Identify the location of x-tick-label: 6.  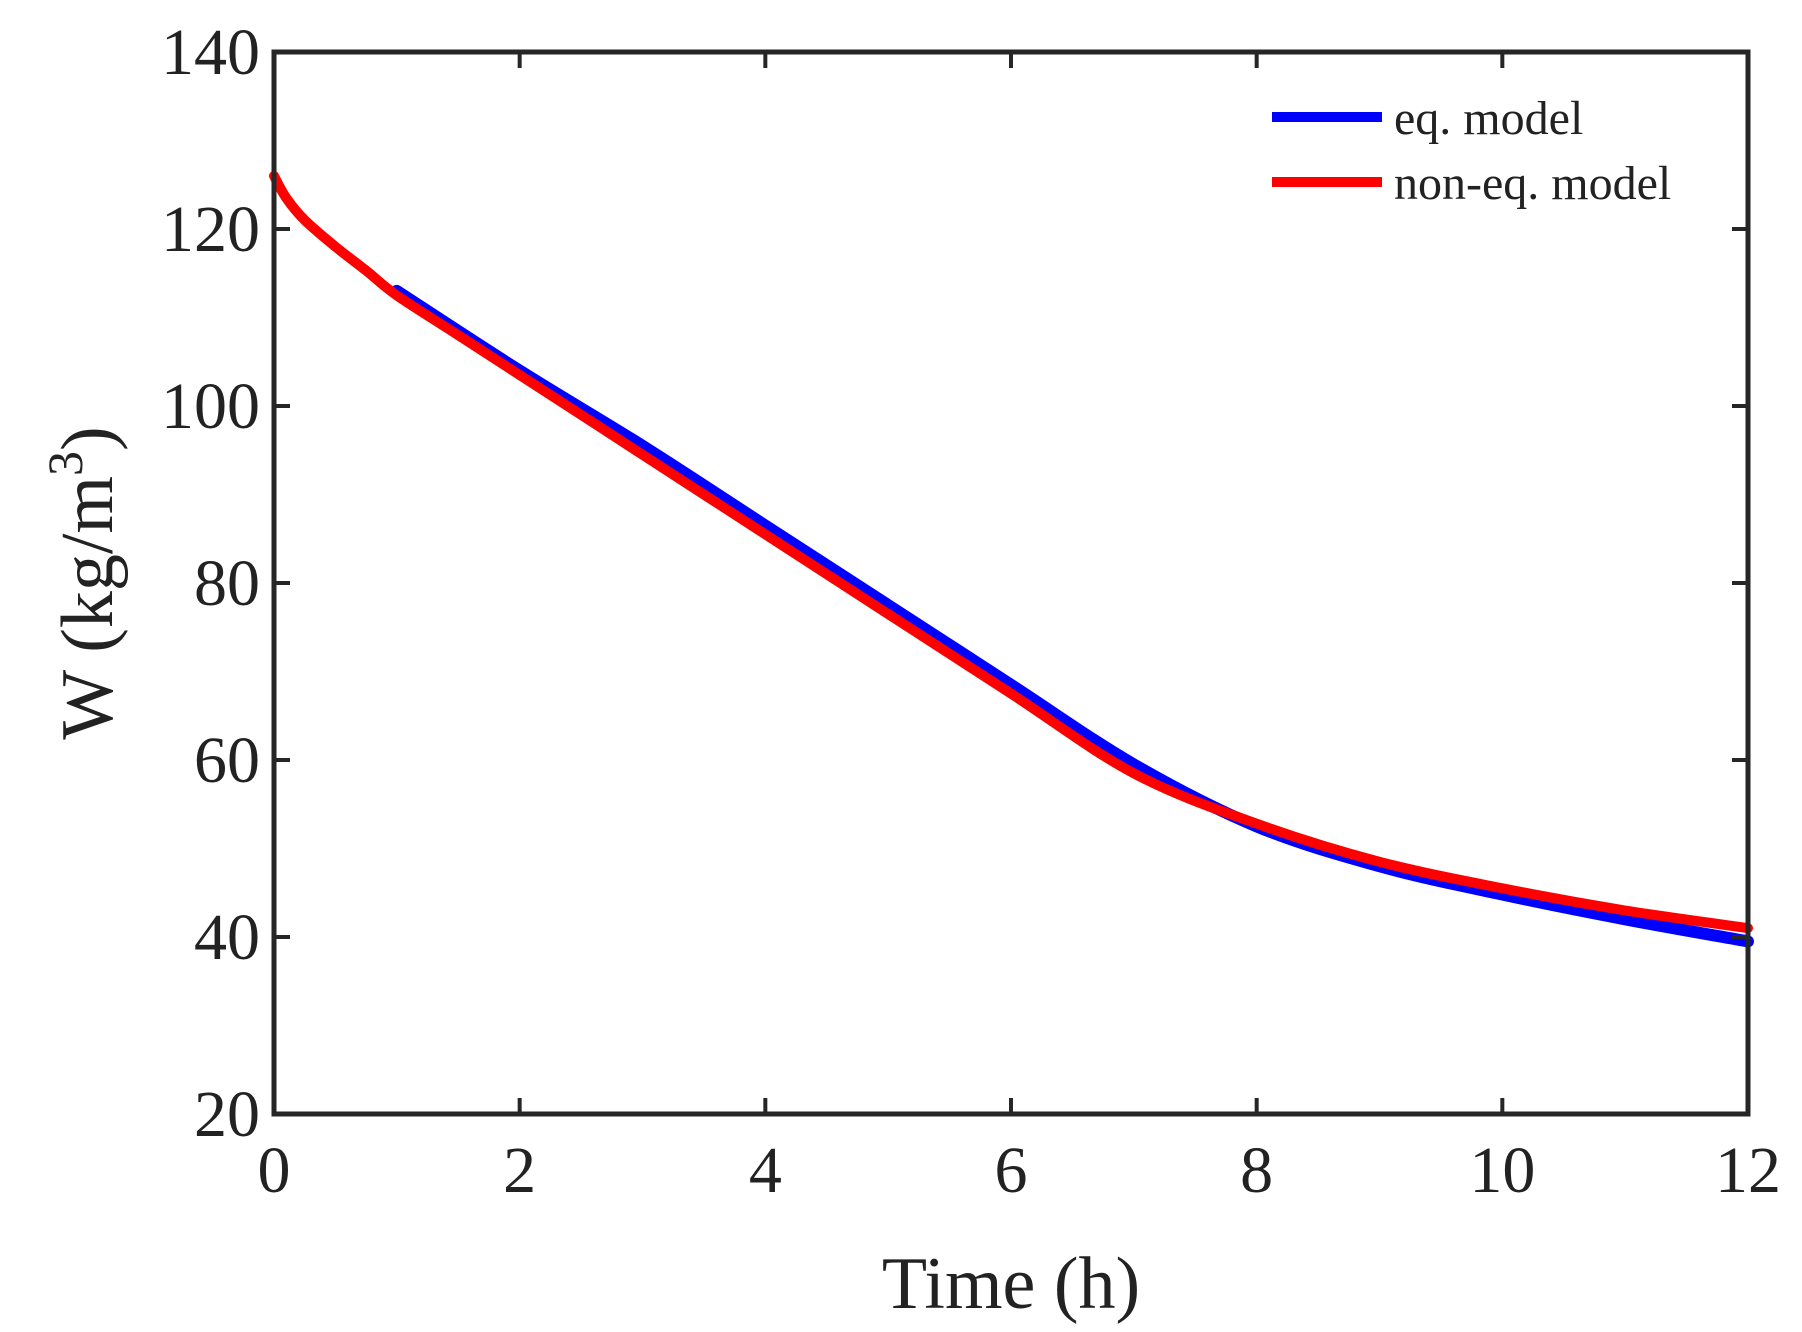
(1011, 1170).